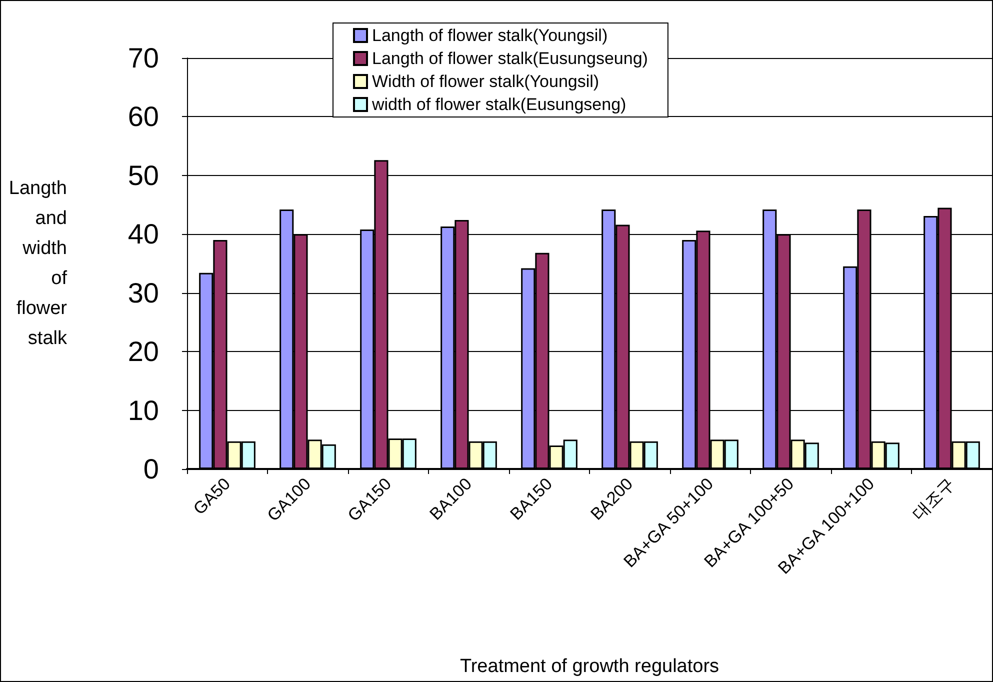 Image resolution: width=993 pixels, height=682 pixels. Describe the element at coordinates (143, 175) in the screenshot. I see `y-tick-label: 50` at that location.